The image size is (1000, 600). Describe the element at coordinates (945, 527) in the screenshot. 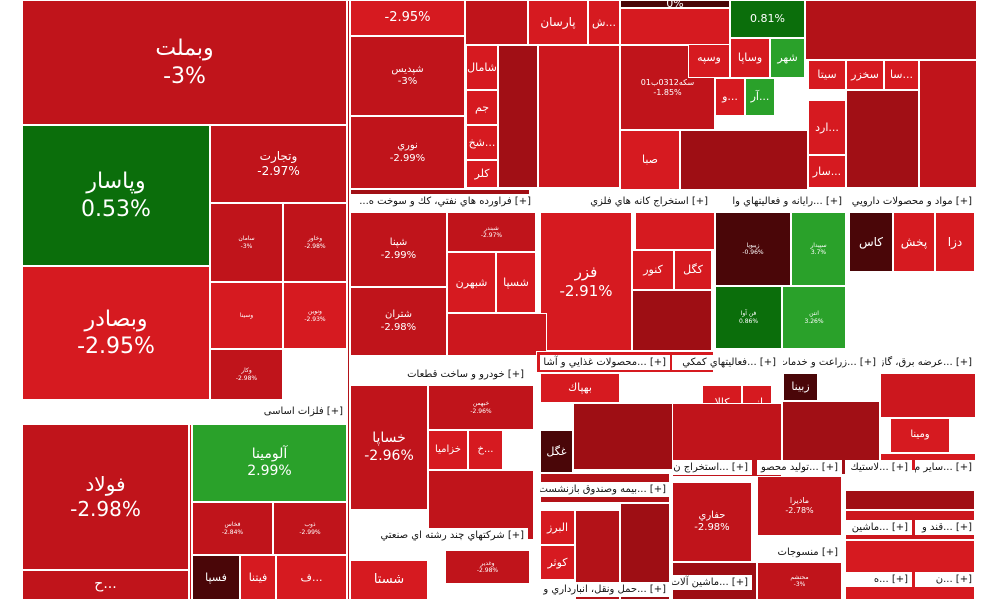

I see `sector-header: [+] ...قند و` at that location.